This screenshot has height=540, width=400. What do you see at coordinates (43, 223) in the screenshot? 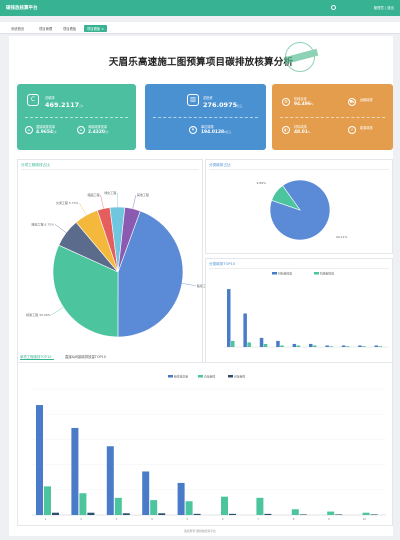
I see `pie-main-label-2: 隧道工程 6.75%` at bounding box center [43, 223].